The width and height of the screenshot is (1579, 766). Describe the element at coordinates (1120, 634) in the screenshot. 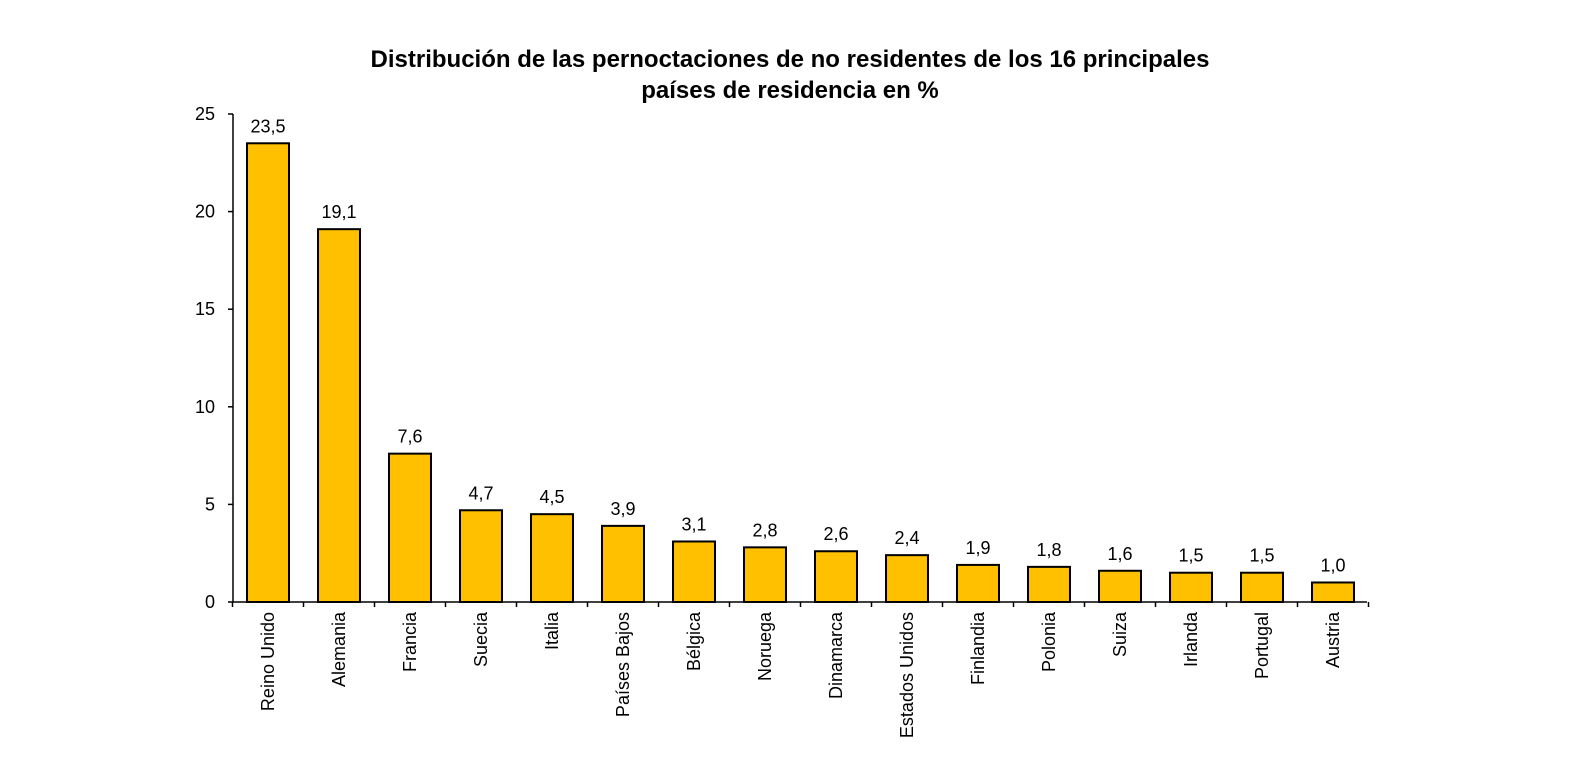

I see `category-label: Suiza` at that location.